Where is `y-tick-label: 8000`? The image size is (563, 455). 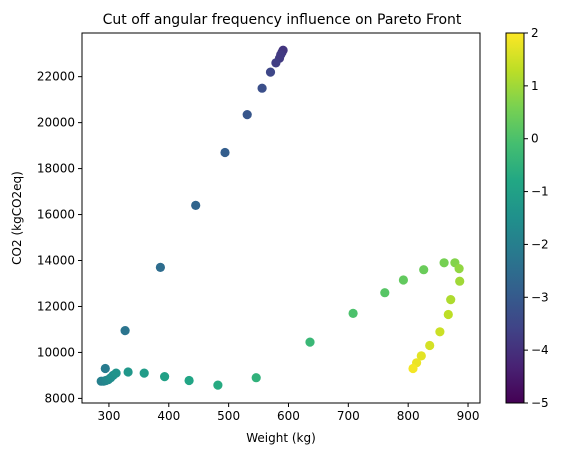
y-tick-label: 8000 is located at coordinates (59, 398).